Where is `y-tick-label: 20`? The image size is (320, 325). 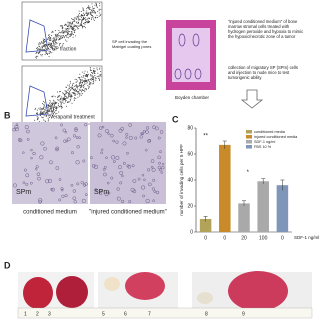 y-tick-label: 20 is located at coordinates (190, 206).